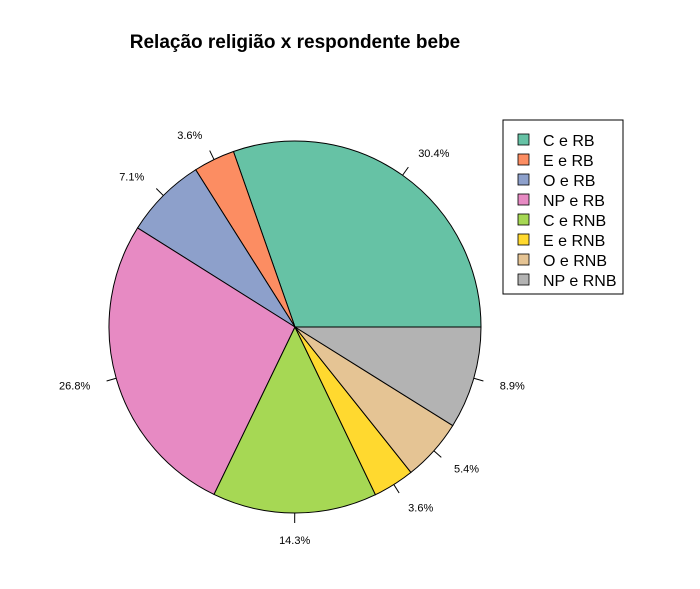 Image resolution: width=700 pixels, height=589 pixels. Describe the element at coordinates (569, 141) in the screenshot. I see `legend-label-c-e-rb: C e RB` at that location.